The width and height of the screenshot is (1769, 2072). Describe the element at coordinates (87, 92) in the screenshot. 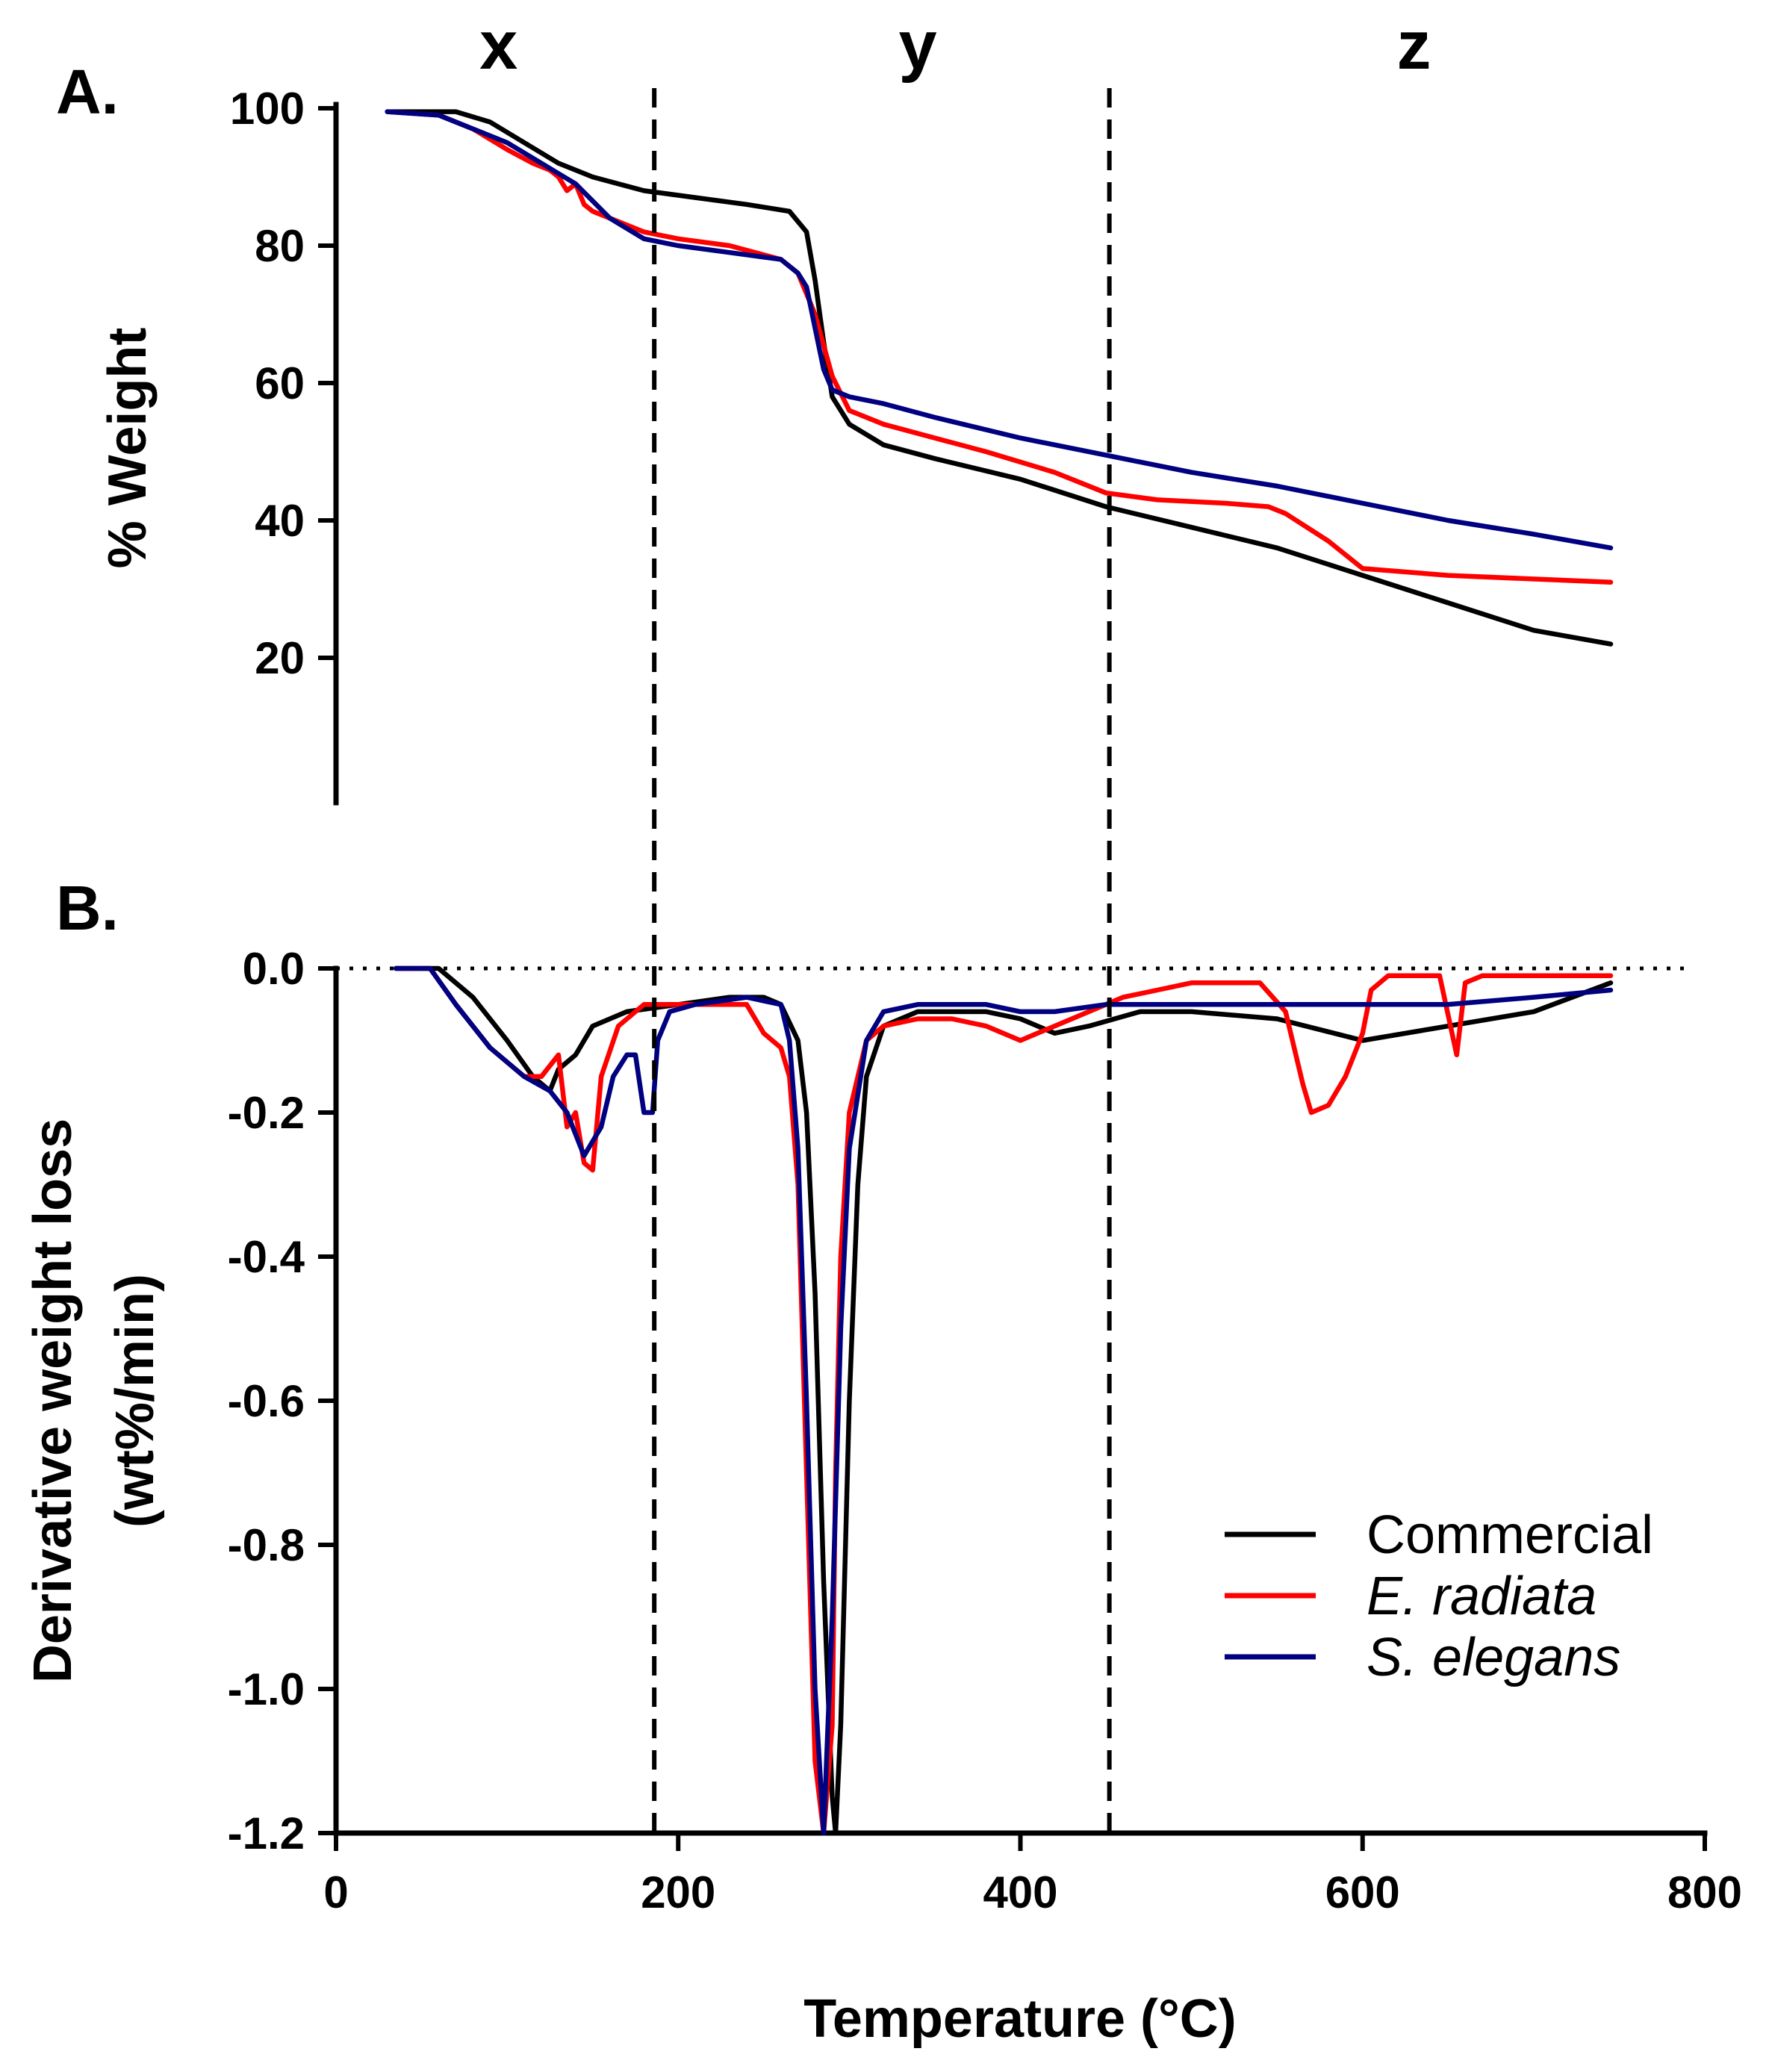

I see `panel-a-label: A.` at that location.